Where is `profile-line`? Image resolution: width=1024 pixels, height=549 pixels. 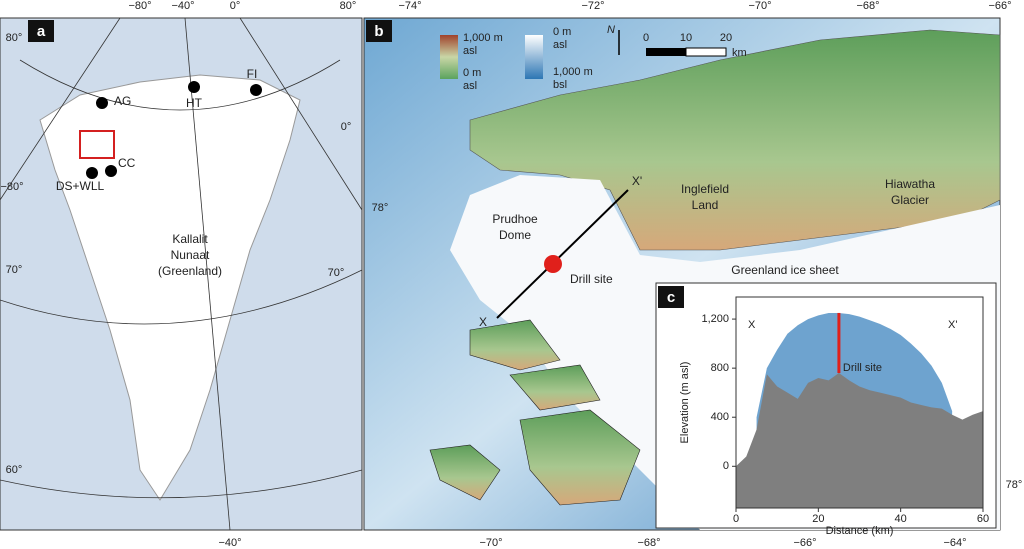 profile-line is located at coordinates (562, 254).